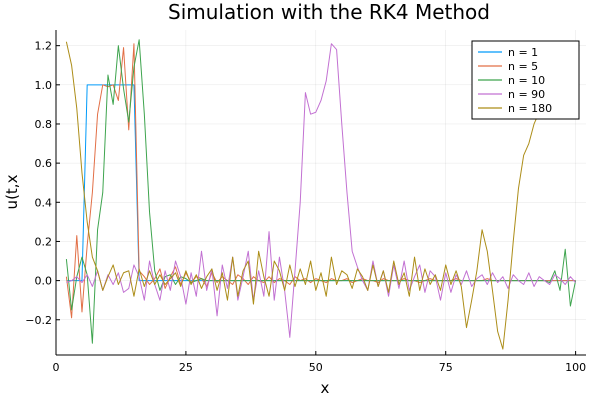  What do you see at coordinates (44, 241) in the screenshot?
I see `y-tick-label: 0.2` at bounding box center [44, 241].